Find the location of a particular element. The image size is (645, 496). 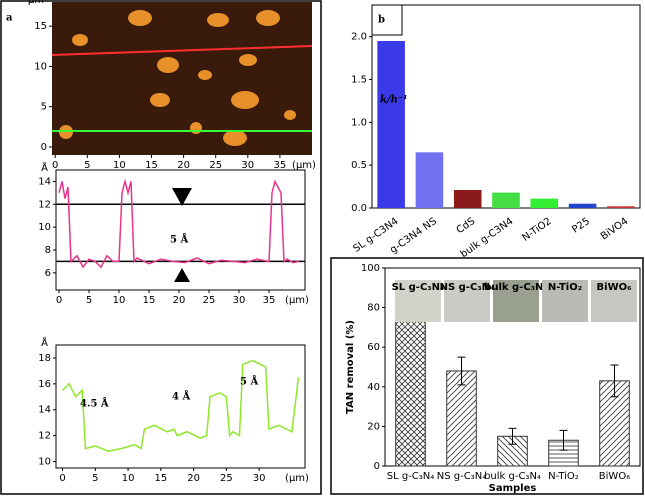

y-tick-label: 5 is located at coordinates (44, 107).